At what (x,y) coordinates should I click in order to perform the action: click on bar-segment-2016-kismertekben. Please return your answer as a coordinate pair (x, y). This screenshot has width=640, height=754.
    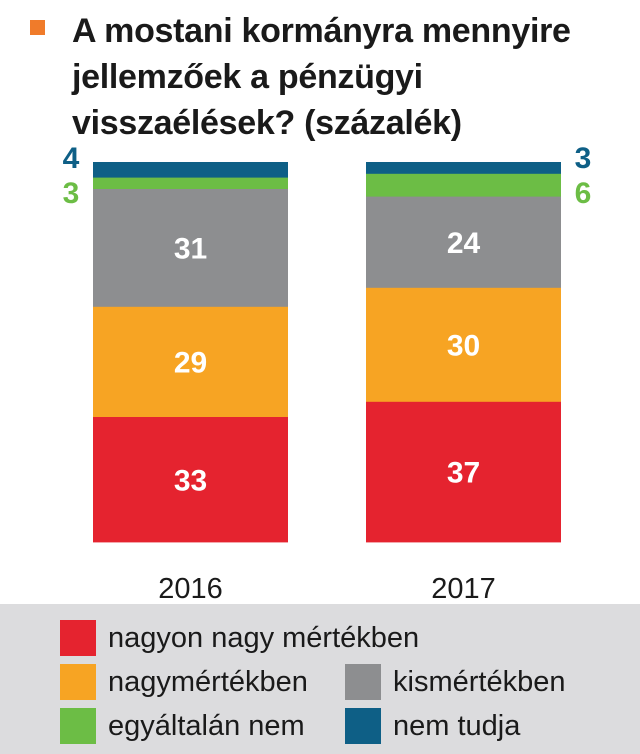
    Looking at the image, I should click on (190, 247).